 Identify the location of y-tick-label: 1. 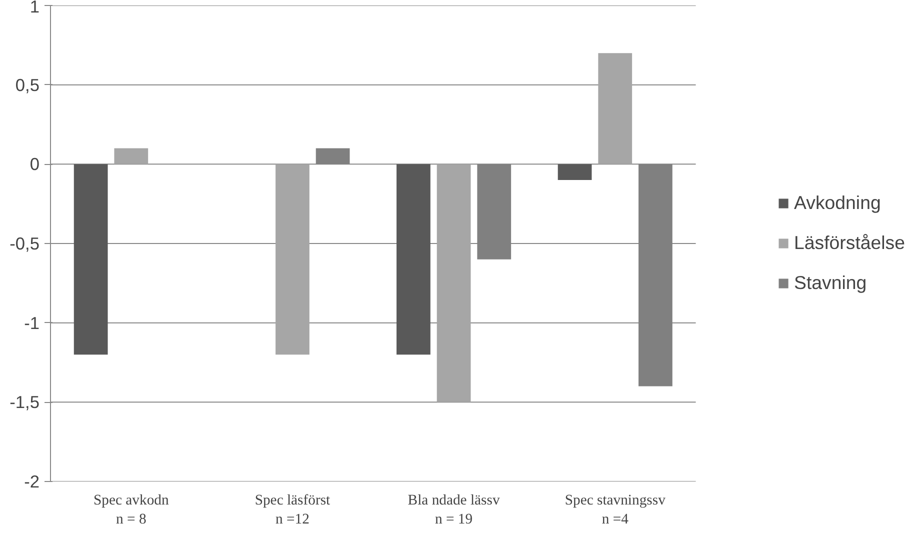
(35, 8).